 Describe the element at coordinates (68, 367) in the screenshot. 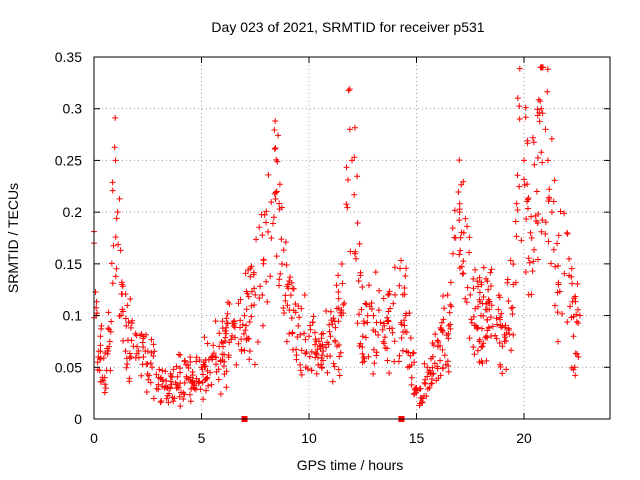

I see `y-tick-label: 0.05` at that location.